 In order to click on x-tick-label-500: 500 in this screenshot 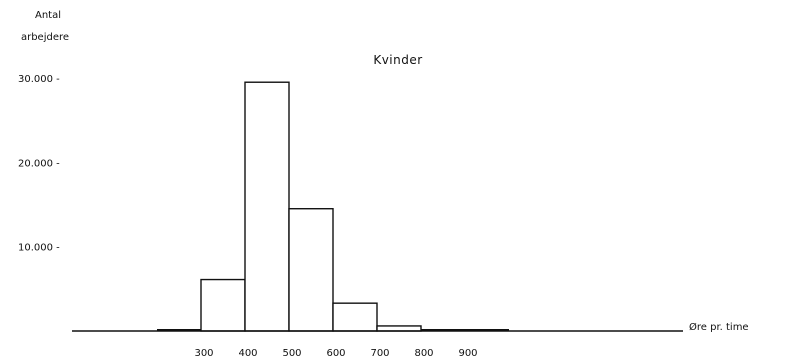, I will do `click(291, 353)`.